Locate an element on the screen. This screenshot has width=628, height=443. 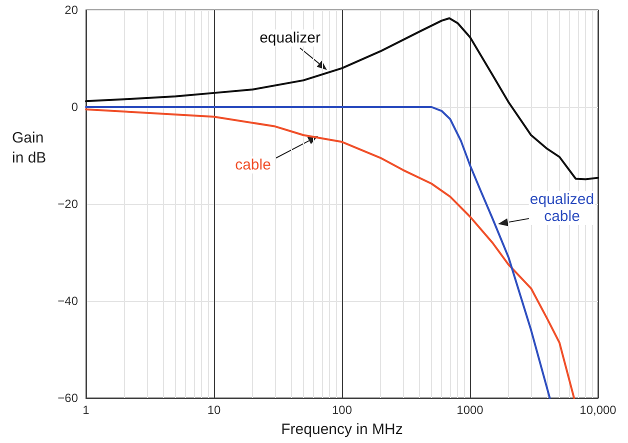
x-axis-title: Frequency in MHz is located at coordinates (342, 429).